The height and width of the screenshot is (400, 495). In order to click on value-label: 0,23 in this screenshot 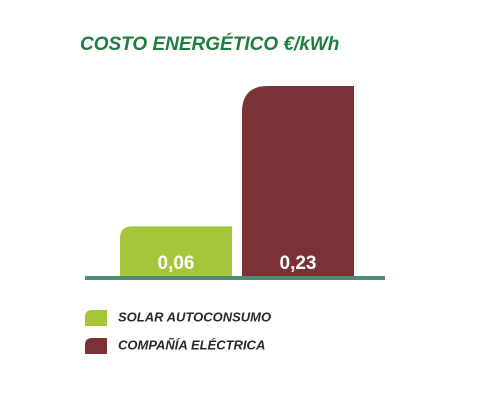, I will do `click(298, 263)`.